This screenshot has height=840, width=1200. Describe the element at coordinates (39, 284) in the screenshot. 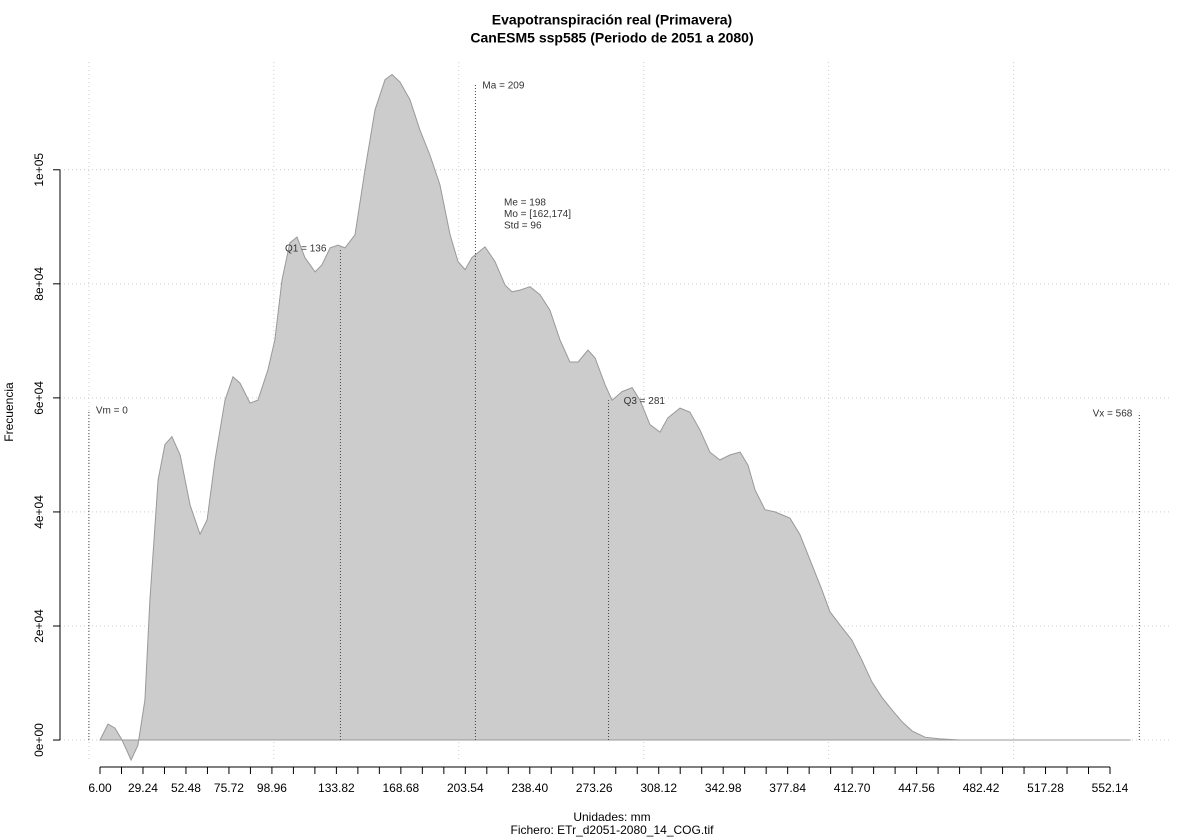

I see `y-tick-label: 8e+04` at that location.